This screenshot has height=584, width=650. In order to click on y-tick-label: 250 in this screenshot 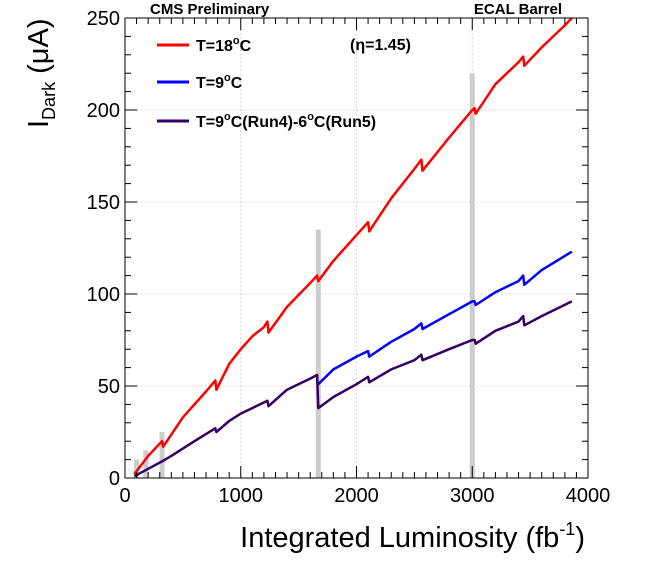, I will do `click(103, 19)`.